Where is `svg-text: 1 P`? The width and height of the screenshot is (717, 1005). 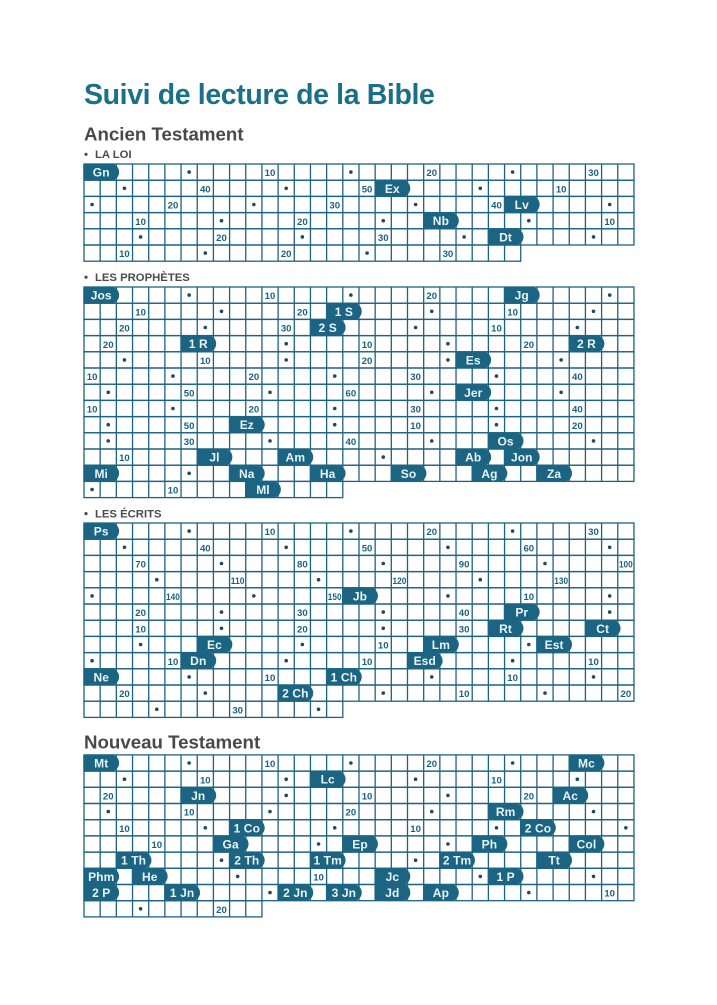
svg-text: 1 P is located at coordinates (505, 877).